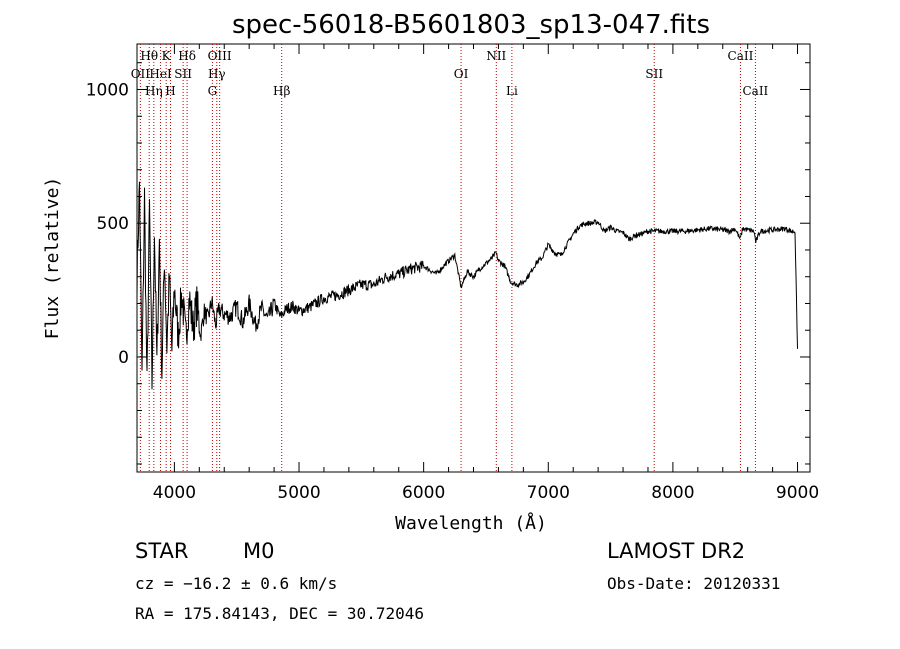 This screenshot has height=649, width=900. I want to click on x-tick-label: 5000, so click(298, 493).